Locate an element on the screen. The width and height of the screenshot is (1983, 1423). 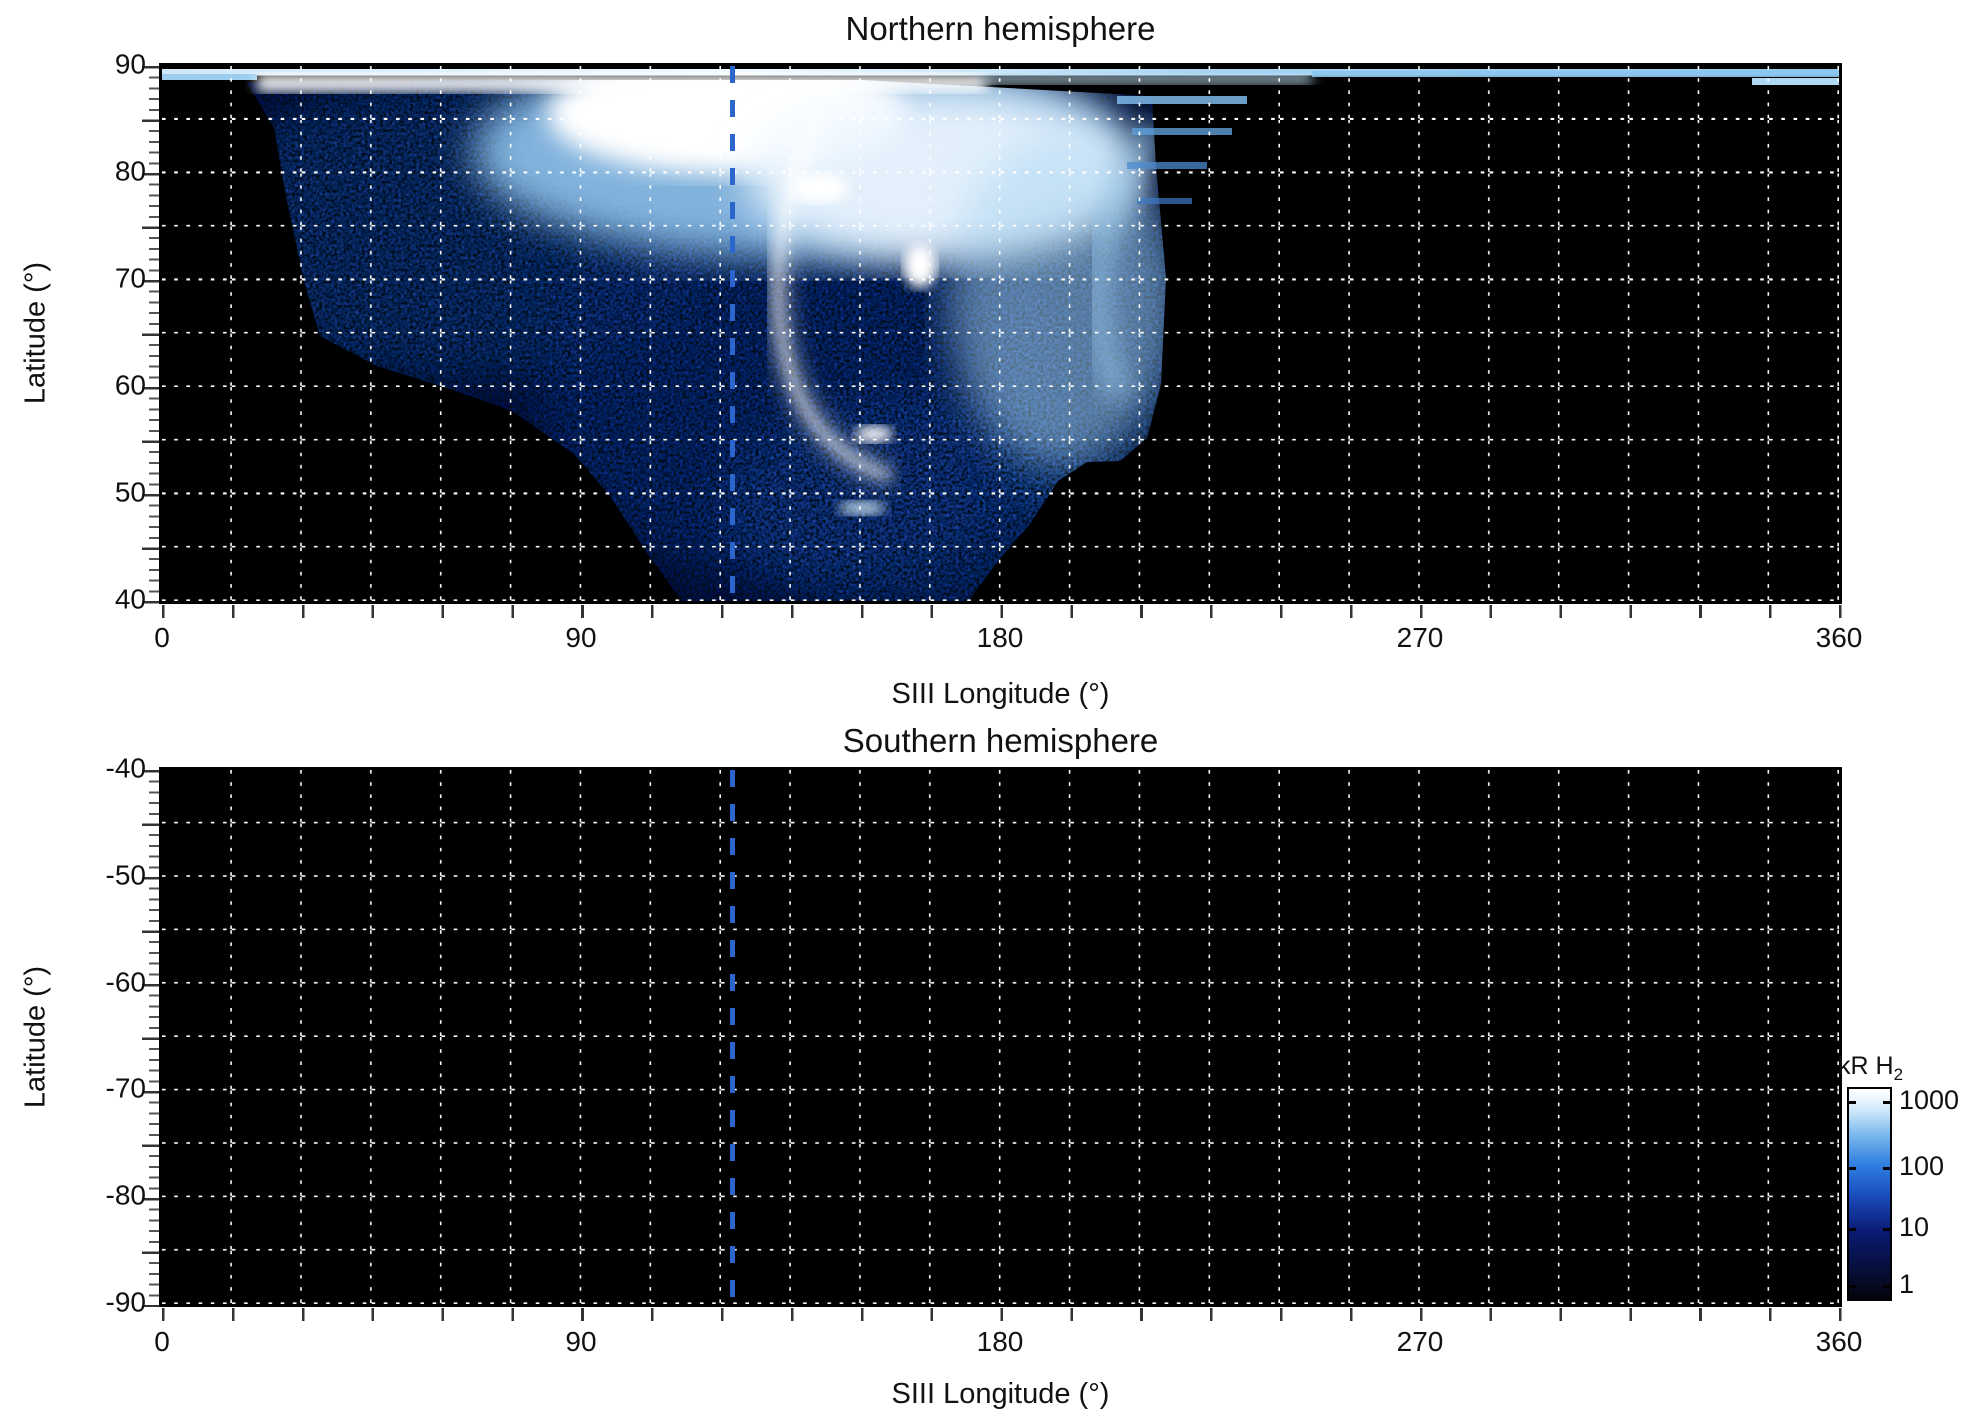
north-dashed-longitude-marker is located at coordinates (732, 333).